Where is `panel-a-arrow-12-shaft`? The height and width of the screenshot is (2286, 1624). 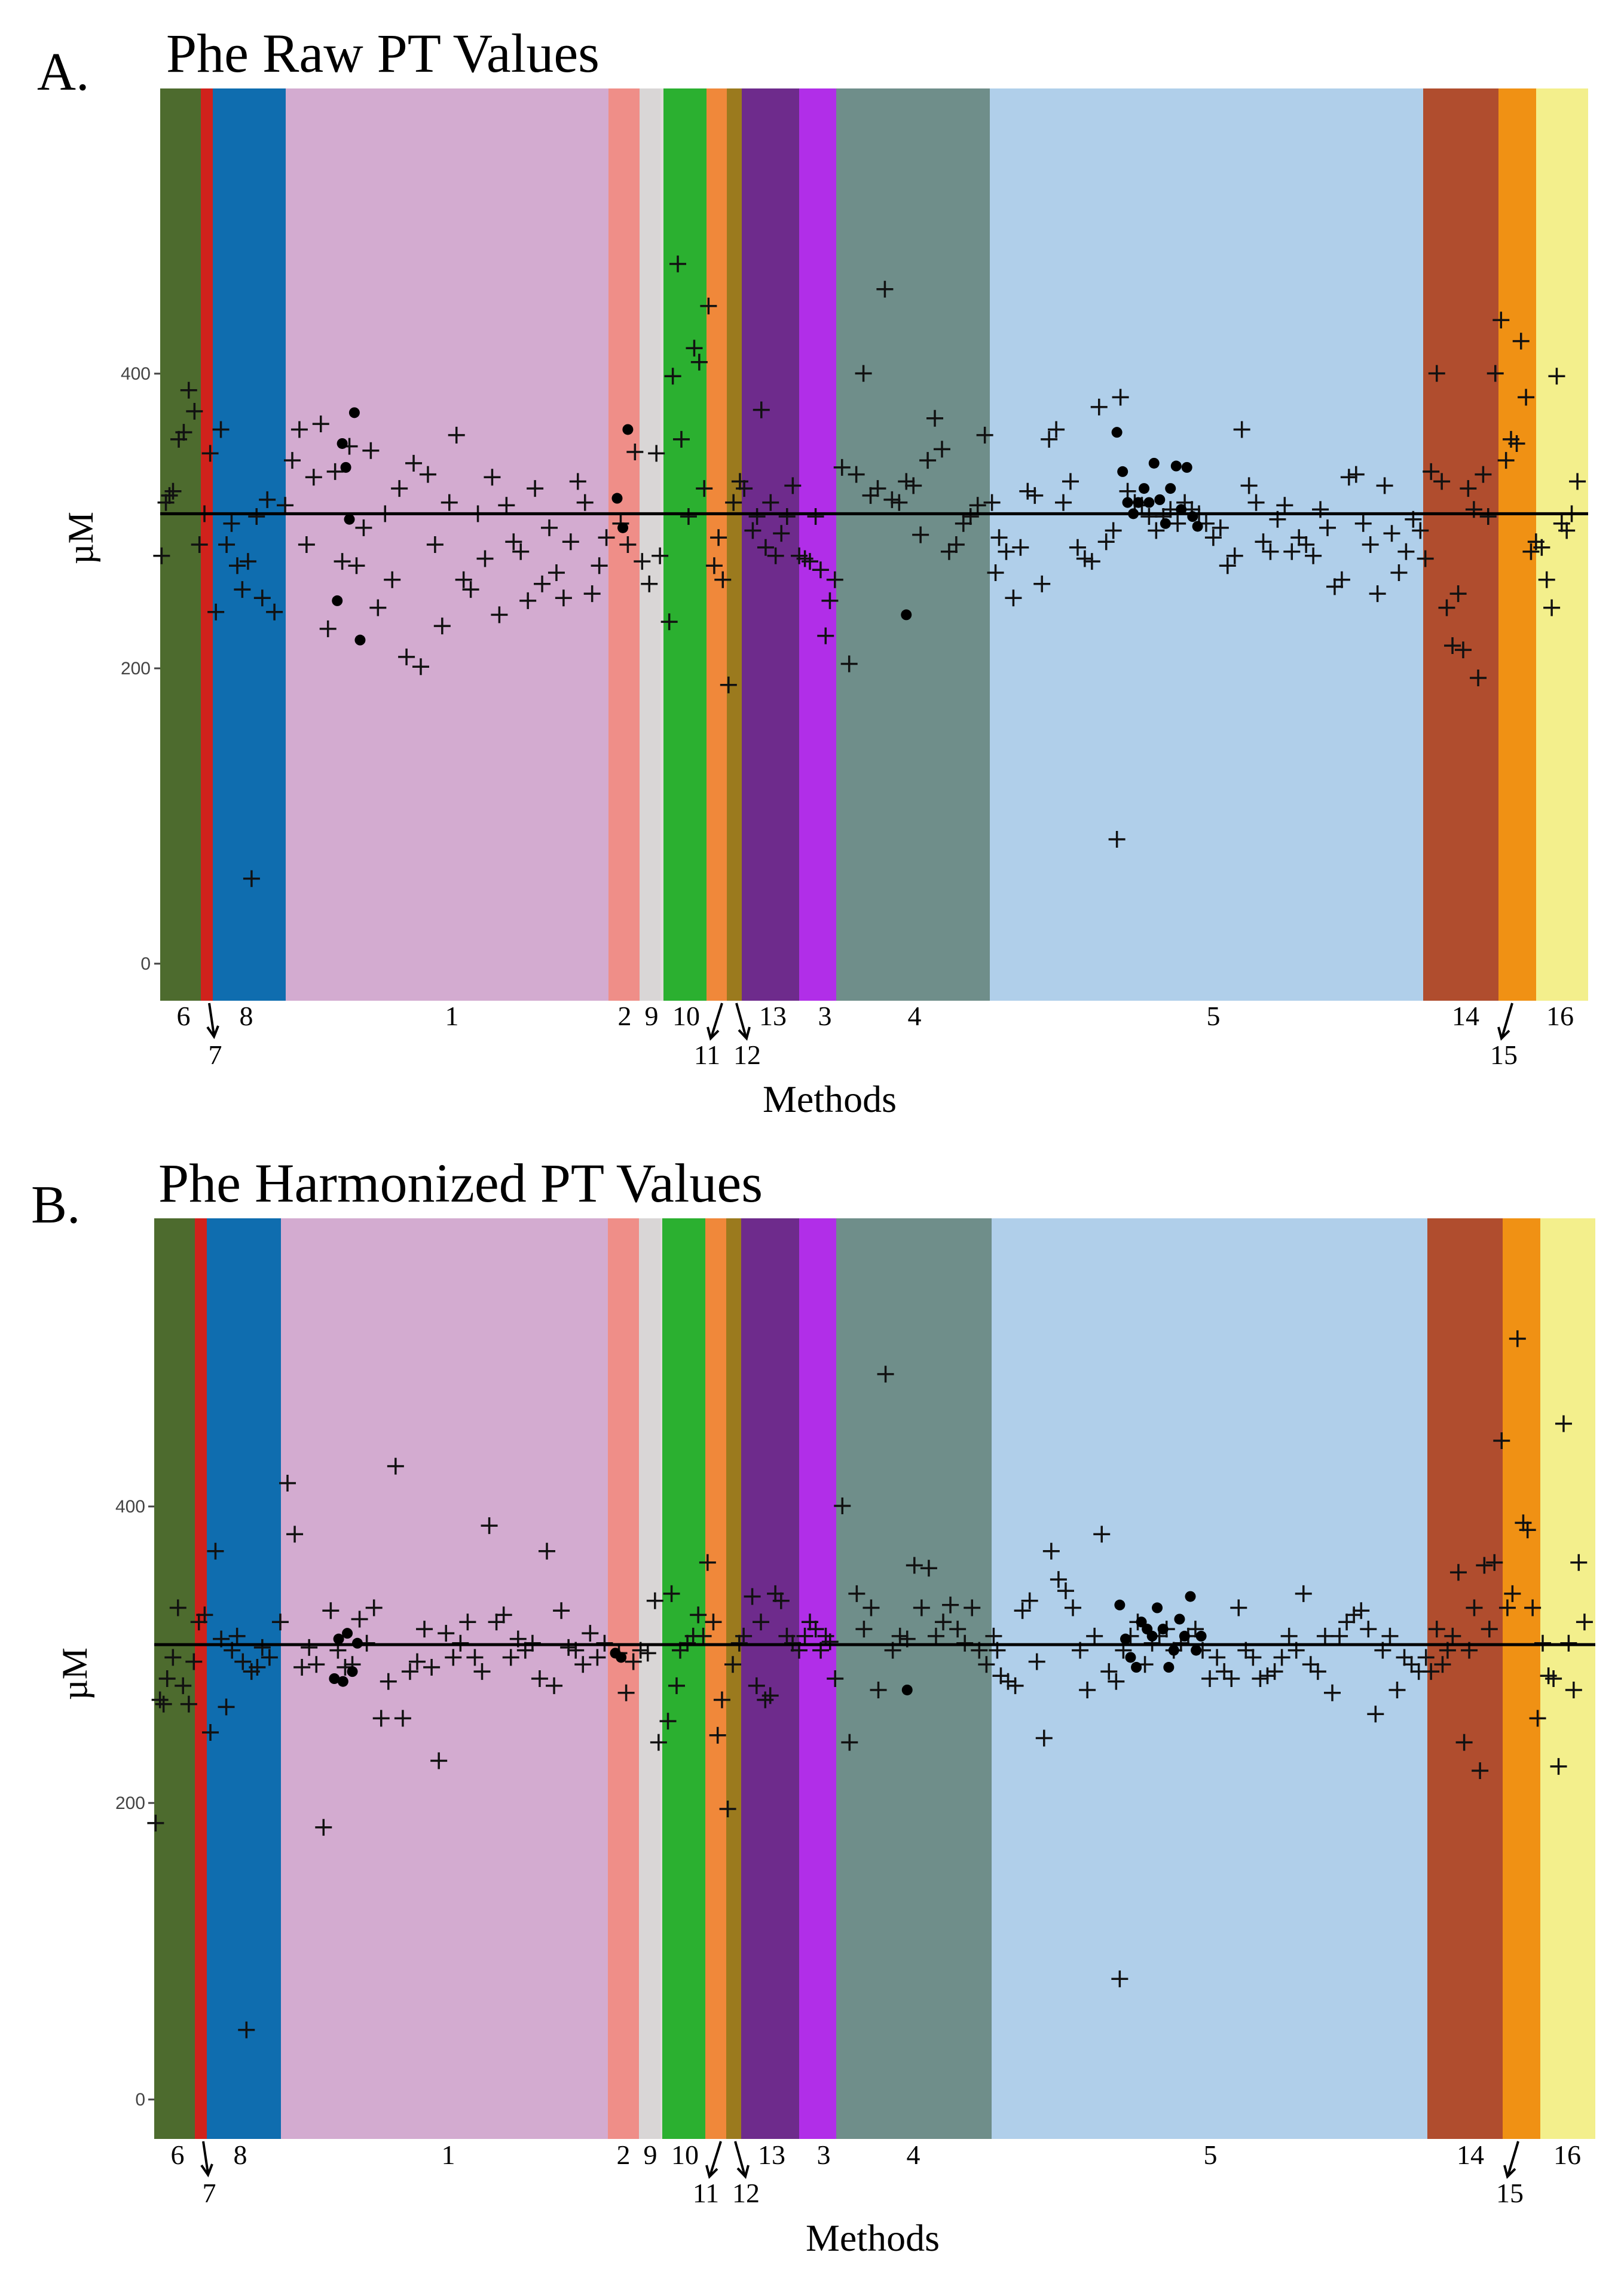 panel-a-arrow-12-shaft is located at coordinates (741, 1020).